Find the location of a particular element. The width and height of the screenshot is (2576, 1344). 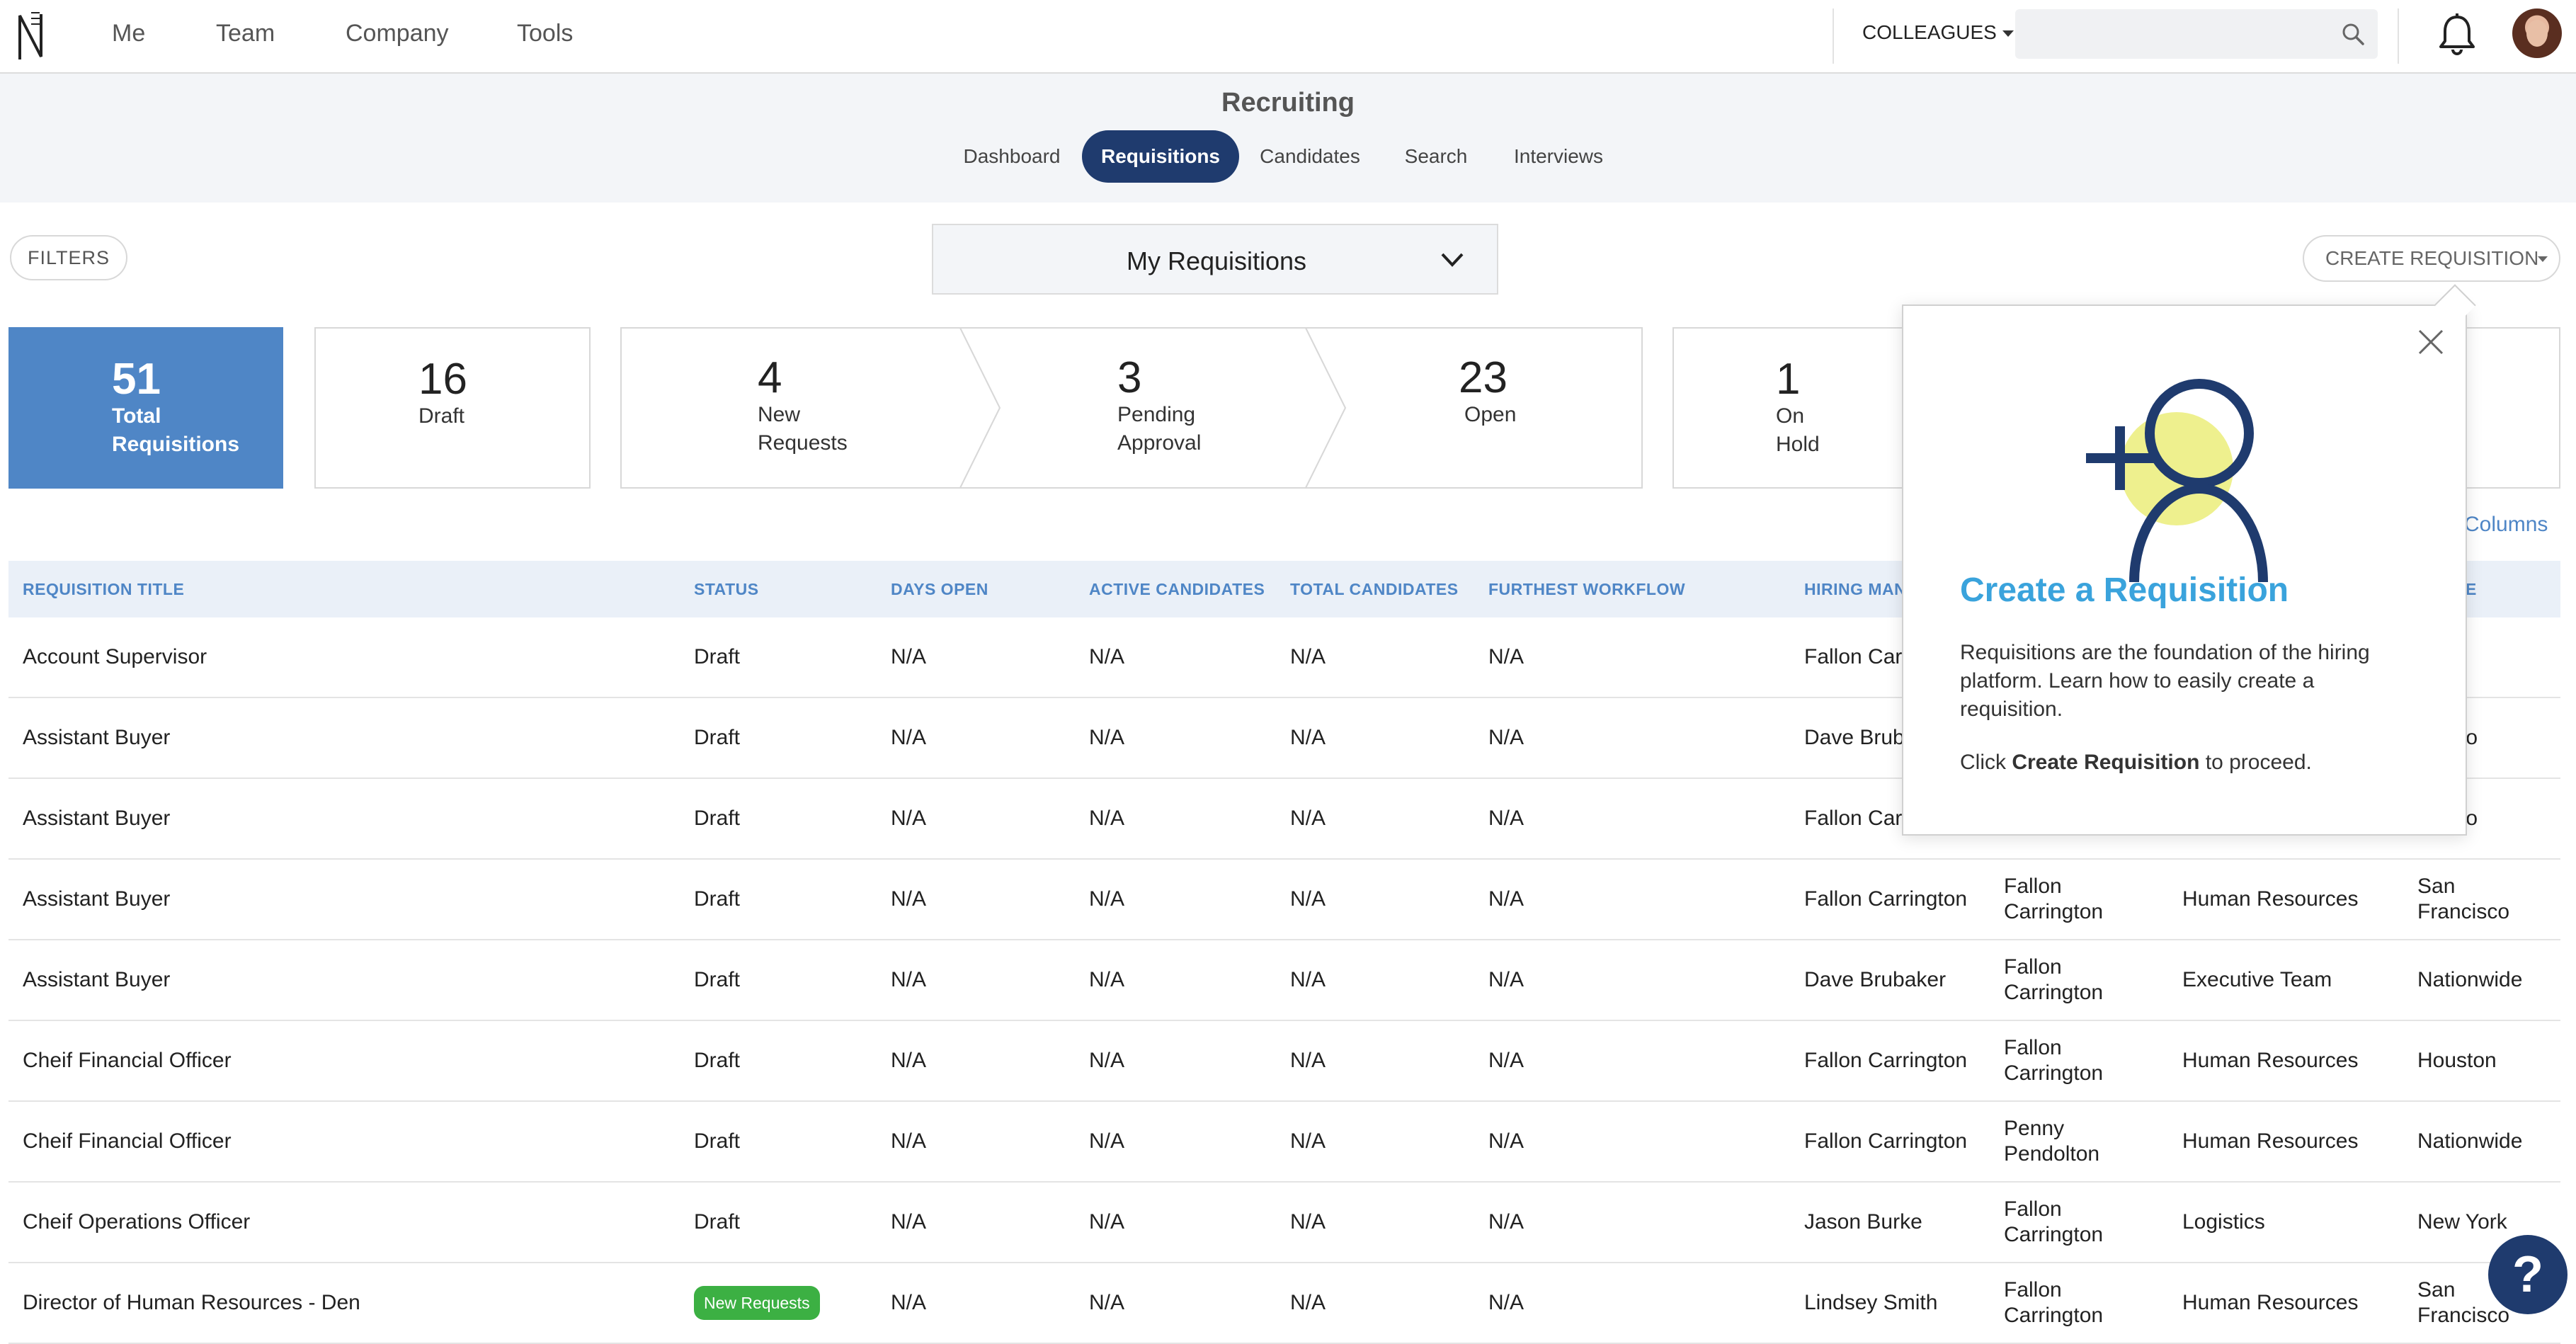

avatar is located at coordinates (2537, 33).